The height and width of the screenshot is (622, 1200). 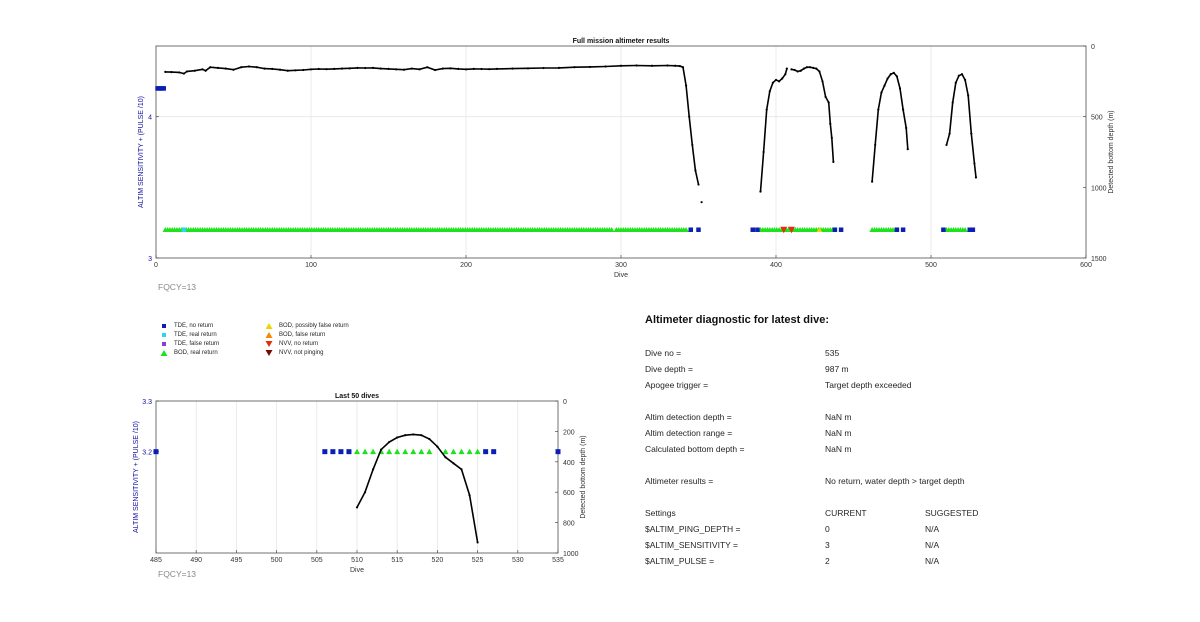 I want to click on y-right-tick-label: 1000, so click(x=1099, y=188).